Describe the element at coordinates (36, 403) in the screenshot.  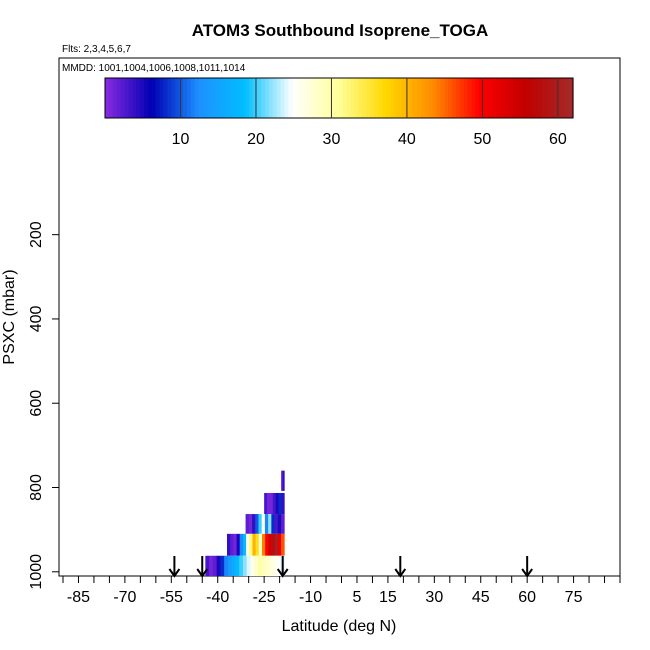
I see `y-tick-label: 600` at that location.